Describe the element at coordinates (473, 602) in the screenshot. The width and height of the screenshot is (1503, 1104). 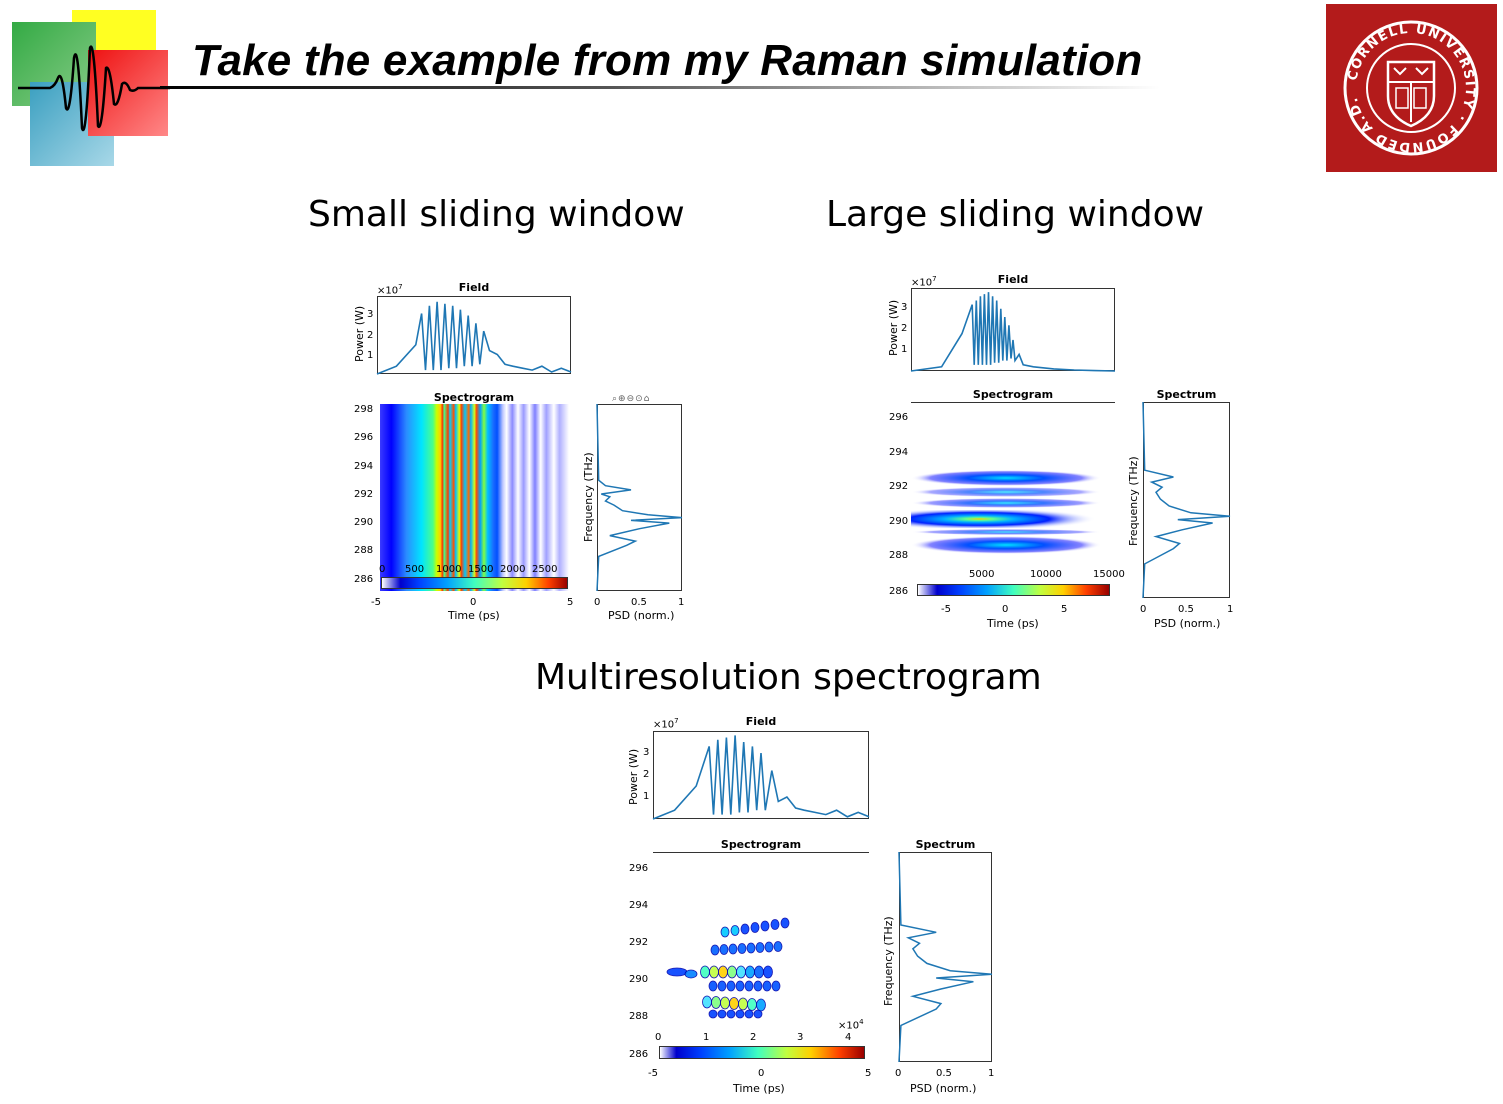
I see `small-spec-xtick: 0` at that location.